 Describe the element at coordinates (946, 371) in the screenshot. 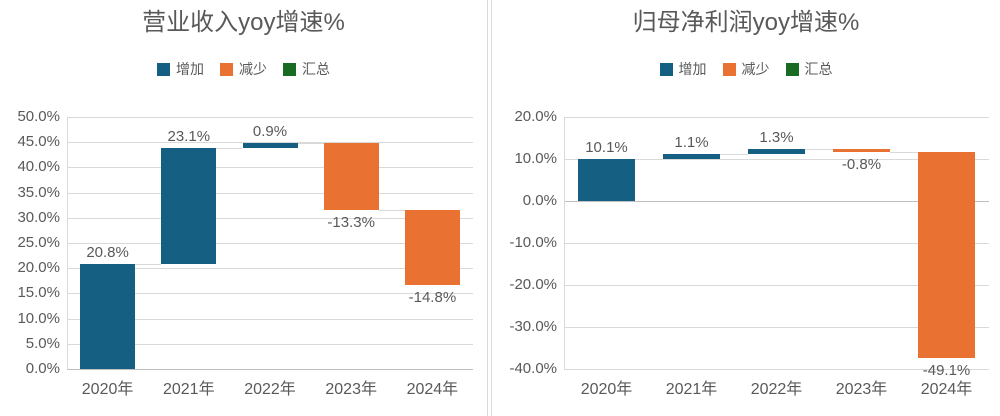

I see `data-label: -49.1%` at that location.